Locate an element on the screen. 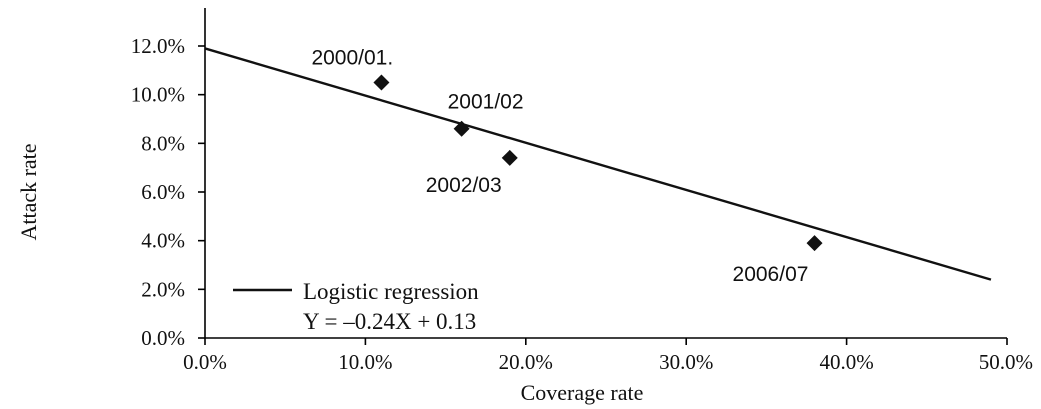 This screenshot has height=409, width=1041. y-ticks: 0.0% 2.0% 4.0% 6.0% 8.0% 10.0% 12.0% is located at coordinates (168, 192).